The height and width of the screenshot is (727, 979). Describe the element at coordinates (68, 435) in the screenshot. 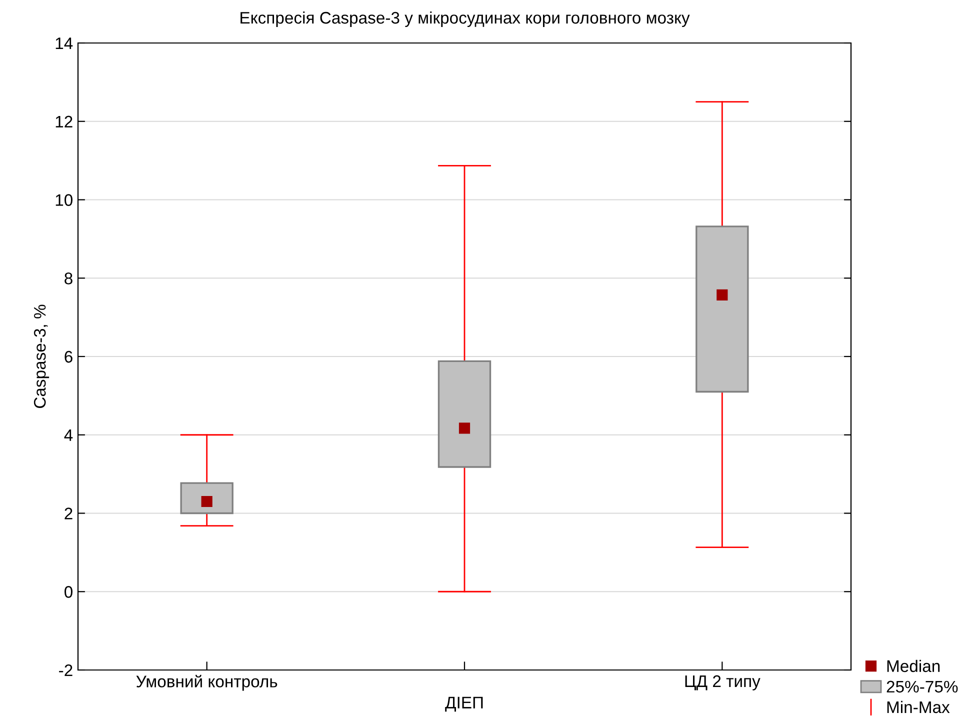

I see `y-tick-label: 4` at that location.